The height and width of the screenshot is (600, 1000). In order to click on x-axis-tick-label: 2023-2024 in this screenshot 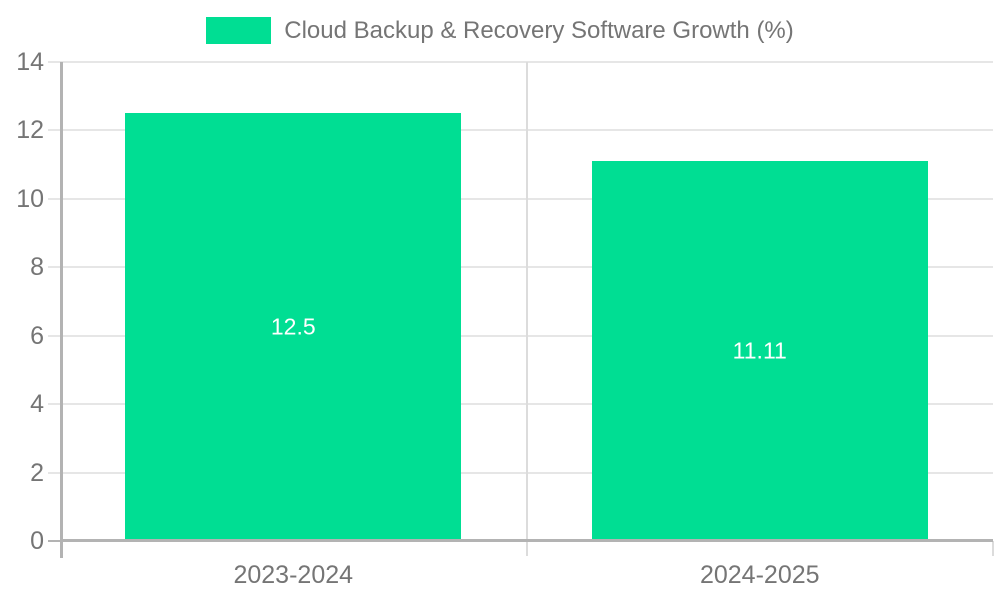, I will do `click(293, 575)`.